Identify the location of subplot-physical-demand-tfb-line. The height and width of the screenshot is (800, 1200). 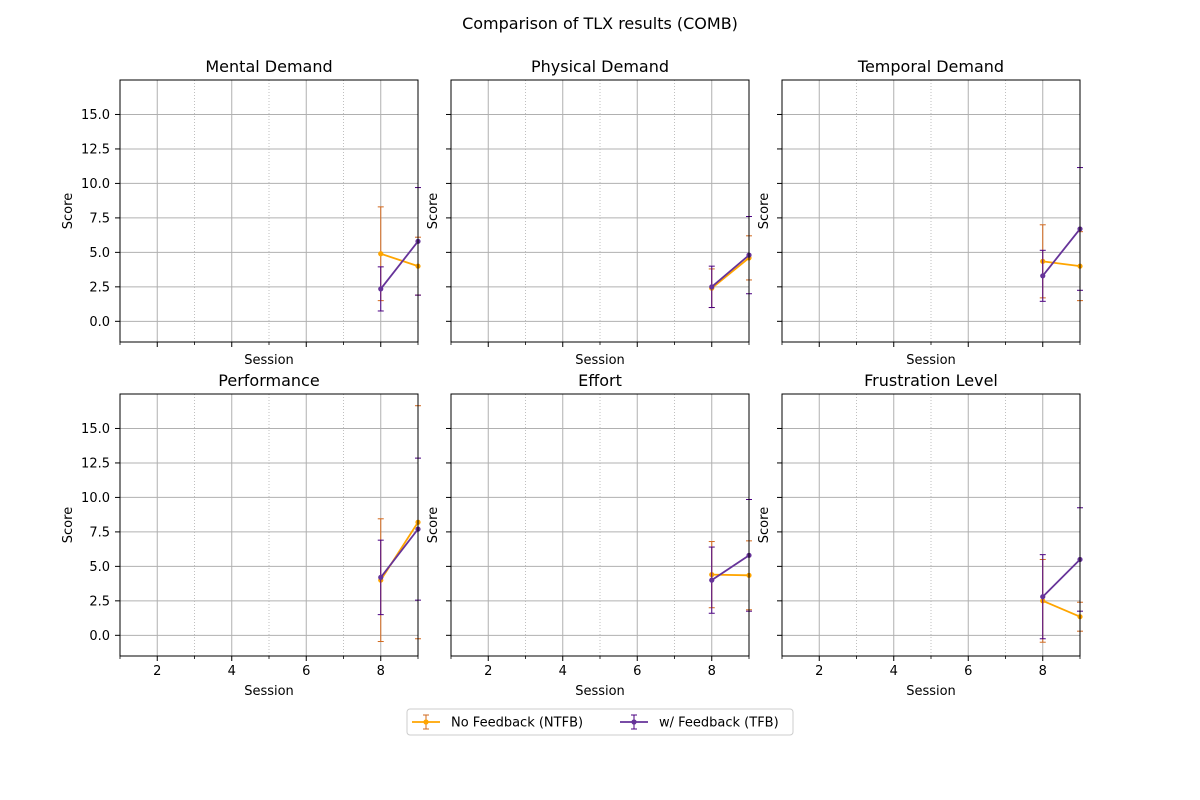
(730, 271).